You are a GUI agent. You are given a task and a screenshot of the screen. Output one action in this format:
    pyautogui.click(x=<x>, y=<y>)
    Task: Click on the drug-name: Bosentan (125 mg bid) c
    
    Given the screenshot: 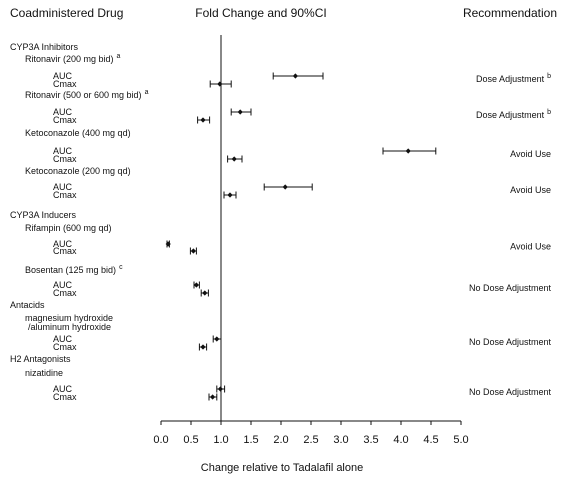 What is the action you would take?
    pyautogui.click(x=74, y=269)
    